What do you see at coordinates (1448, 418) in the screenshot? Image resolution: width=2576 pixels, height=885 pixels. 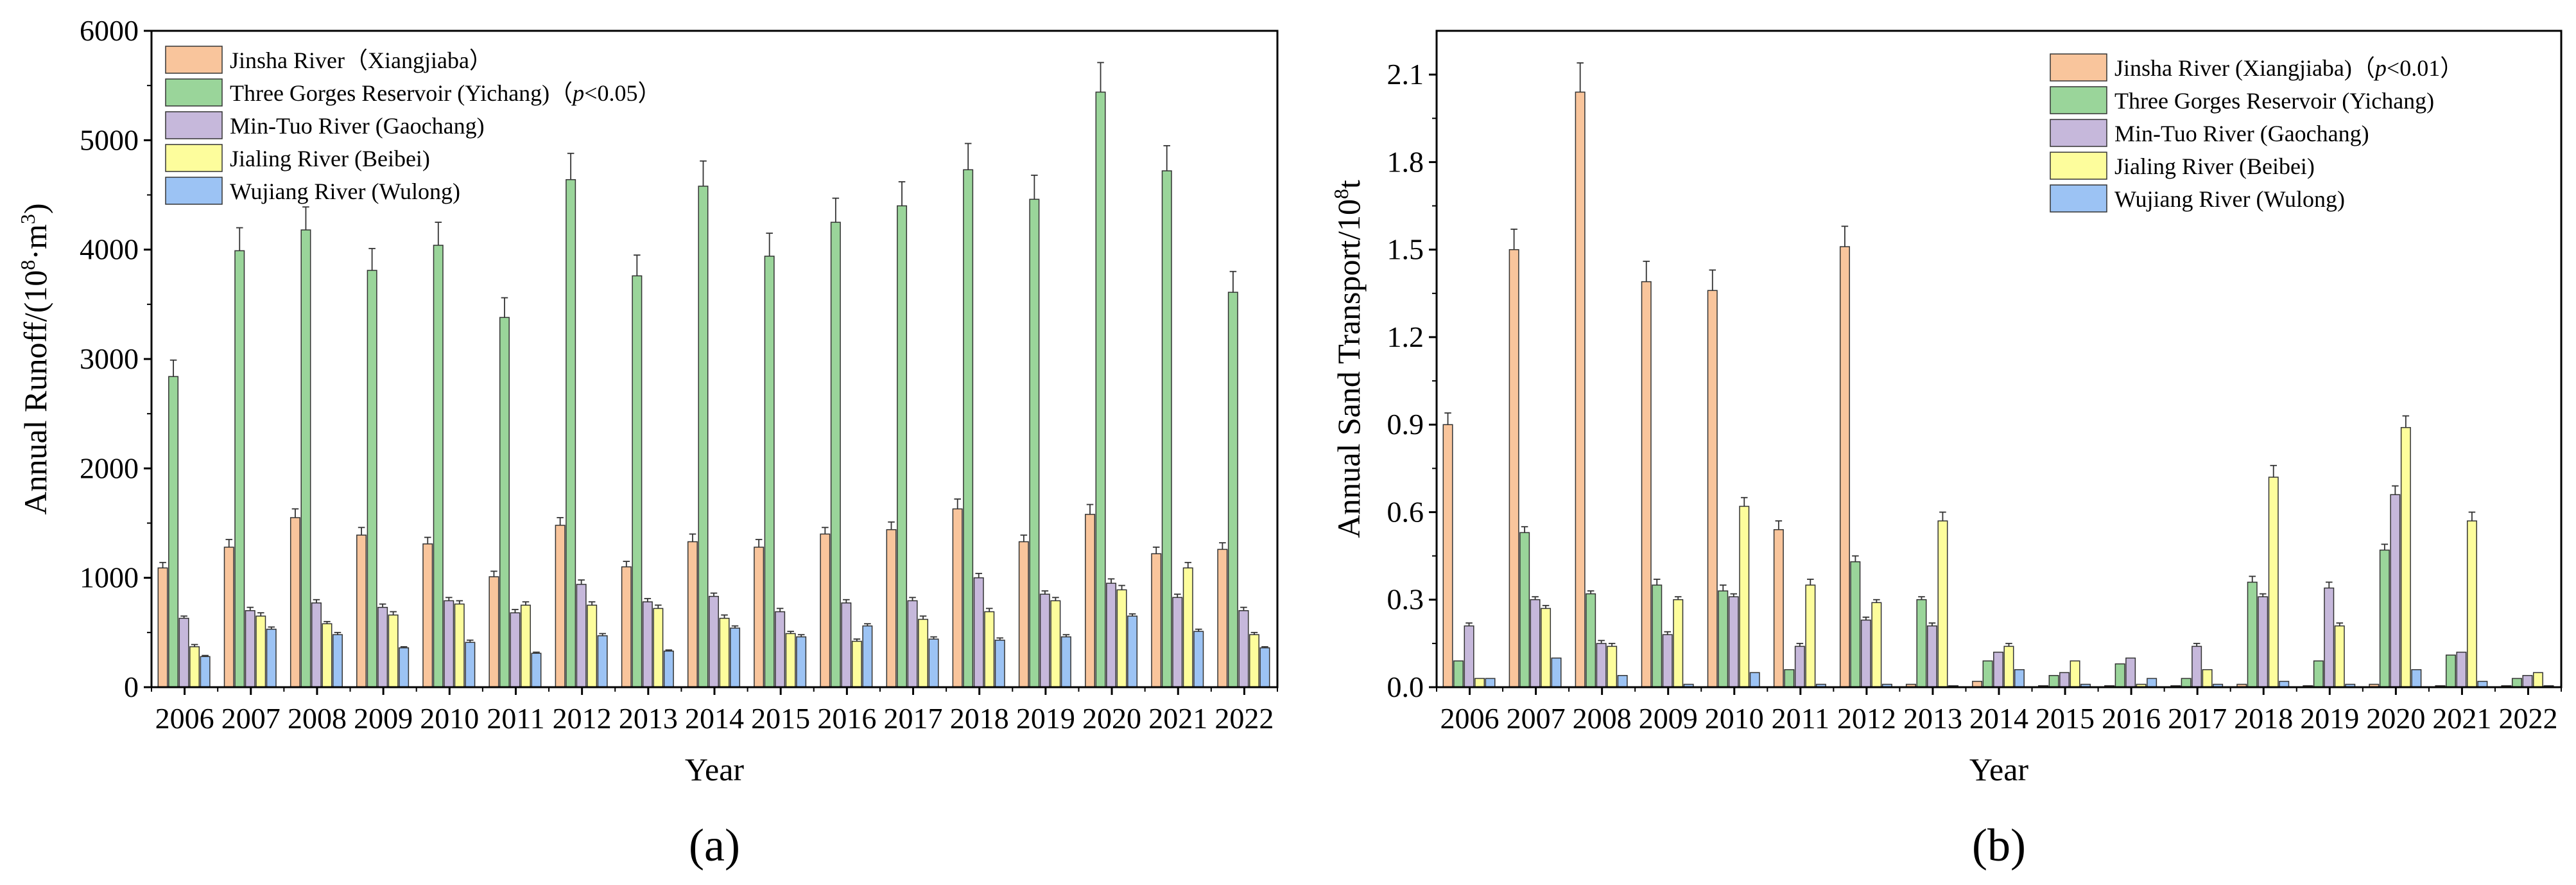 I see `error-bar-b-2006-s0` at bounding box center [1448, 418].